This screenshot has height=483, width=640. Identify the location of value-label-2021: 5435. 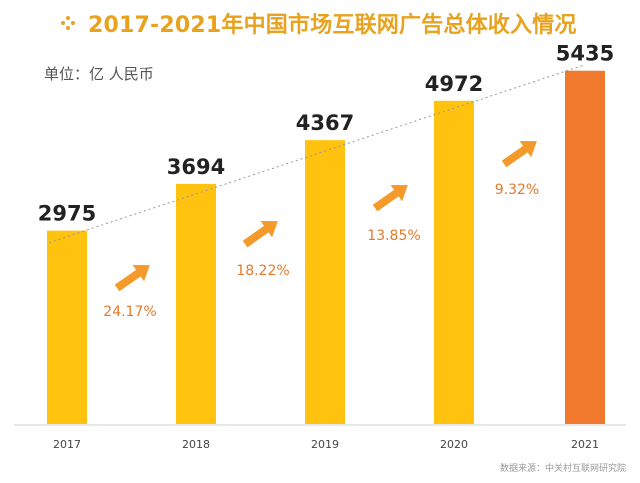
(585, 54).